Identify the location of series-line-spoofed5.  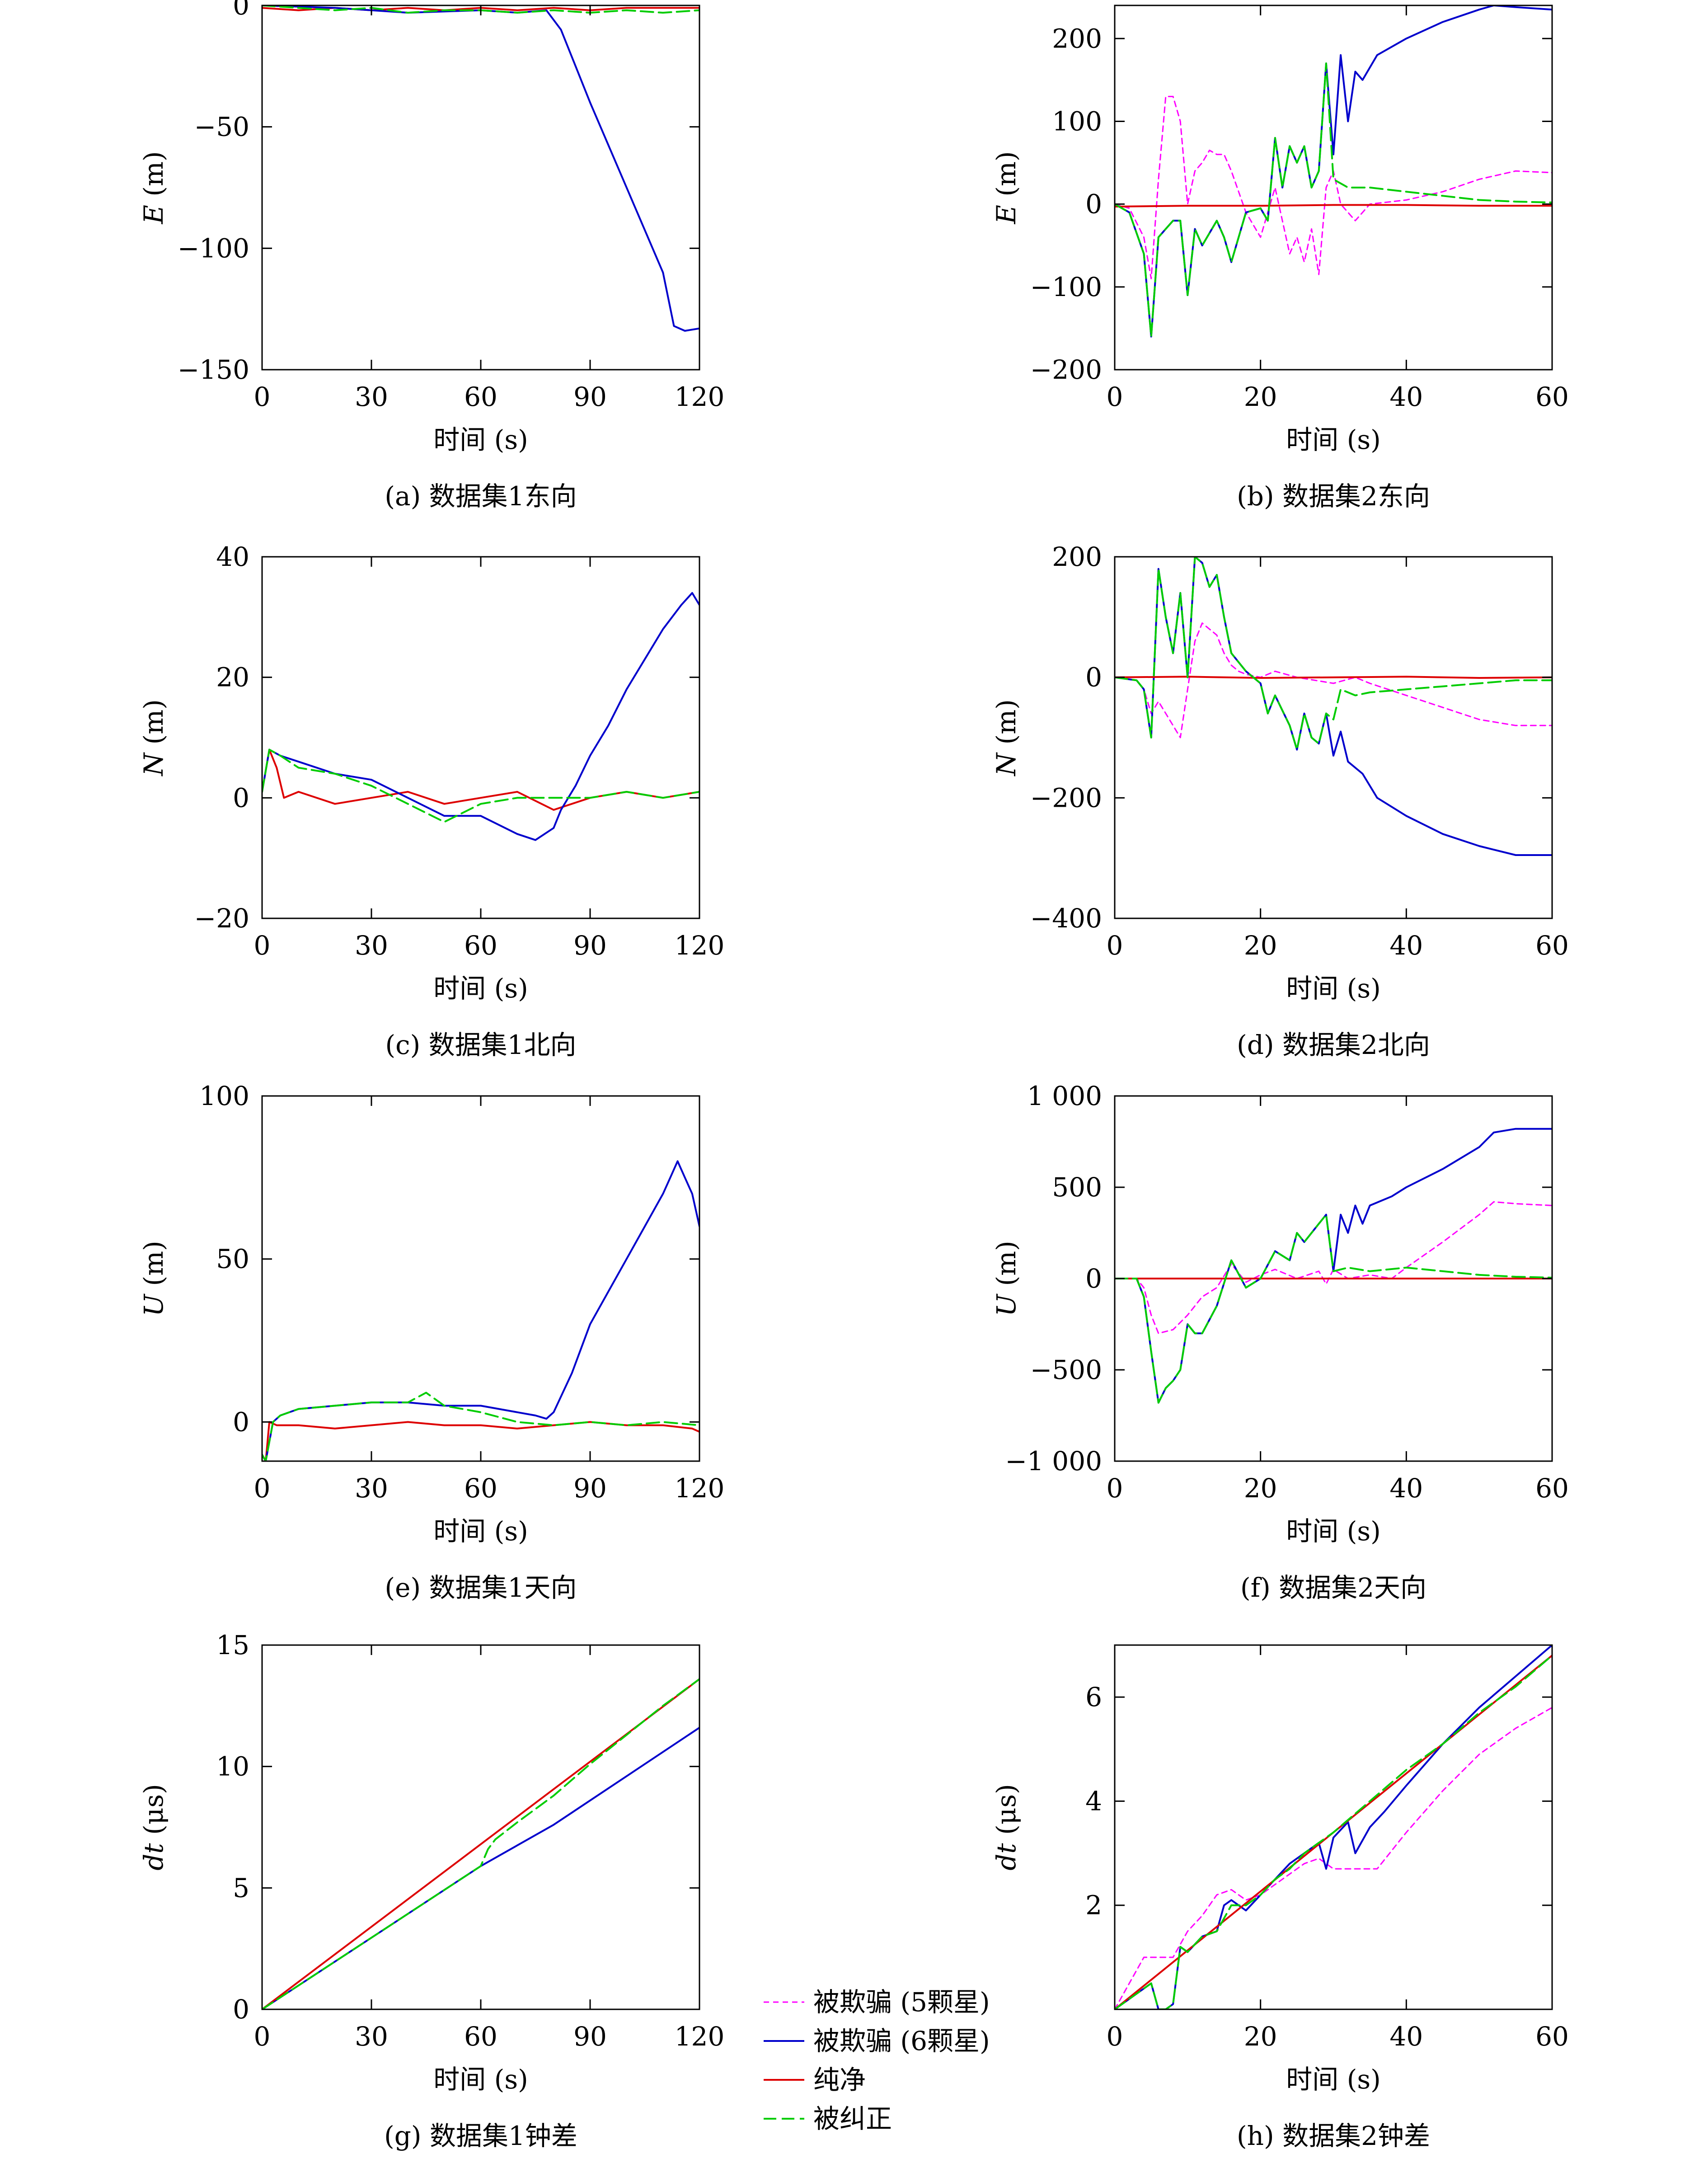
(1333, 680).